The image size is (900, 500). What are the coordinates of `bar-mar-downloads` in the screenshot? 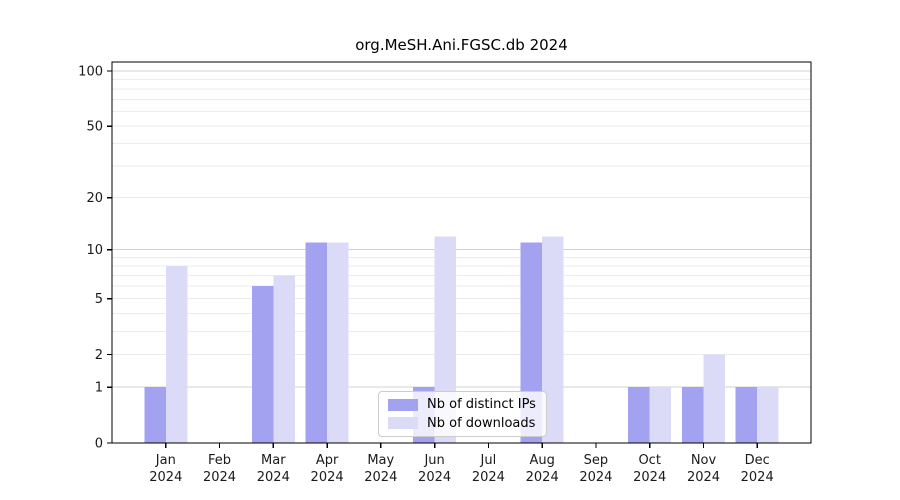 It's located at (284, 359).